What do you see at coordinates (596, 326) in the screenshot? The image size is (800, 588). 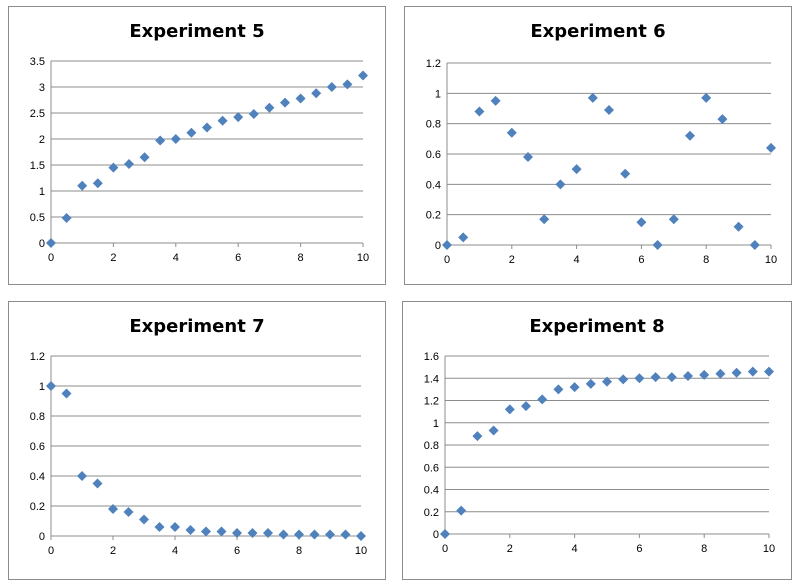 I see `chart-title: Experiment 8` at bounding box center [596, 326].